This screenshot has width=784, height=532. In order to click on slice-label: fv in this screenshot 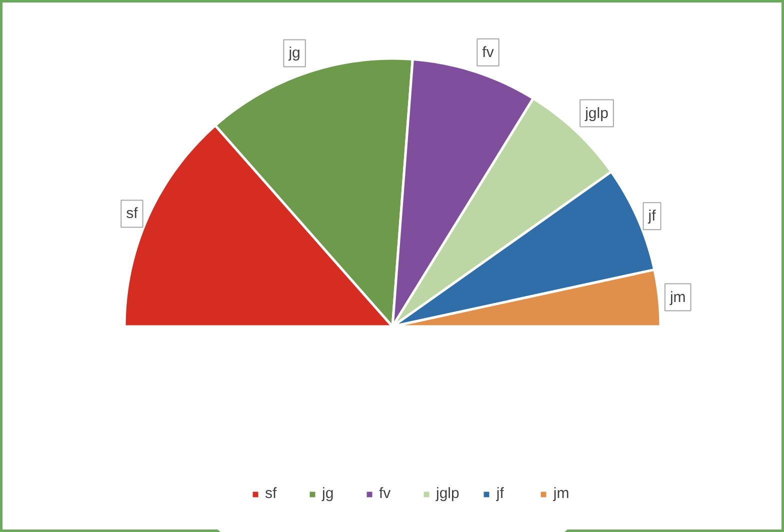, I will do `click(488, 52)`.